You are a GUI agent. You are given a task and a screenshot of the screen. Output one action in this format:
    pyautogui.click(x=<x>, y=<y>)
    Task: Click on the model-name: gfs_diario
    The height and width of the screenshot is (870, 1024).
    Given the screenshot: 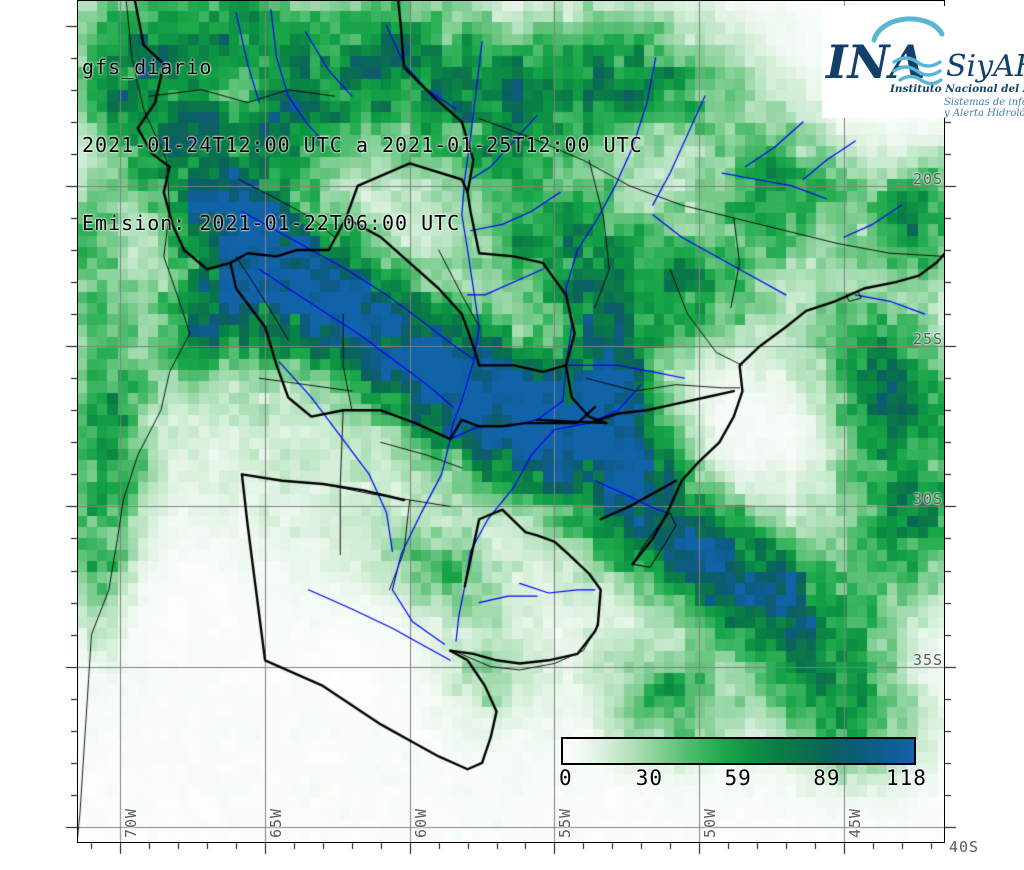 What is the action you would take?
    pyautogui.click(x=147, y=67)
    